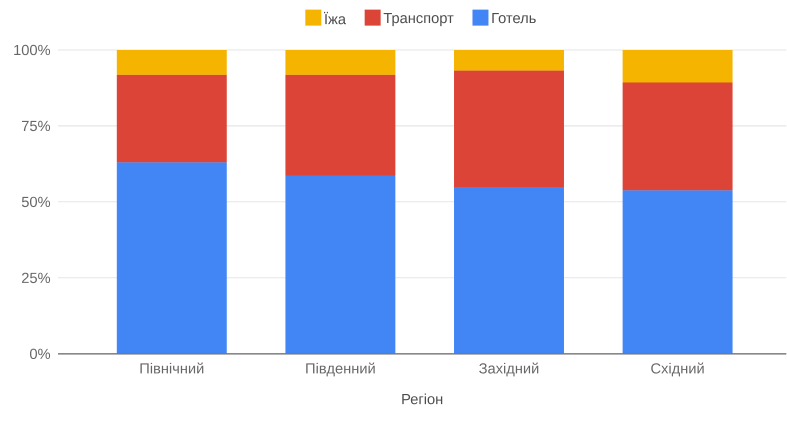 The image size is (787, 425). What do you see at coordinates (172, 368) in the screenshot?
I see `x-tick-label: Північний` at bounding box center [172, 368].